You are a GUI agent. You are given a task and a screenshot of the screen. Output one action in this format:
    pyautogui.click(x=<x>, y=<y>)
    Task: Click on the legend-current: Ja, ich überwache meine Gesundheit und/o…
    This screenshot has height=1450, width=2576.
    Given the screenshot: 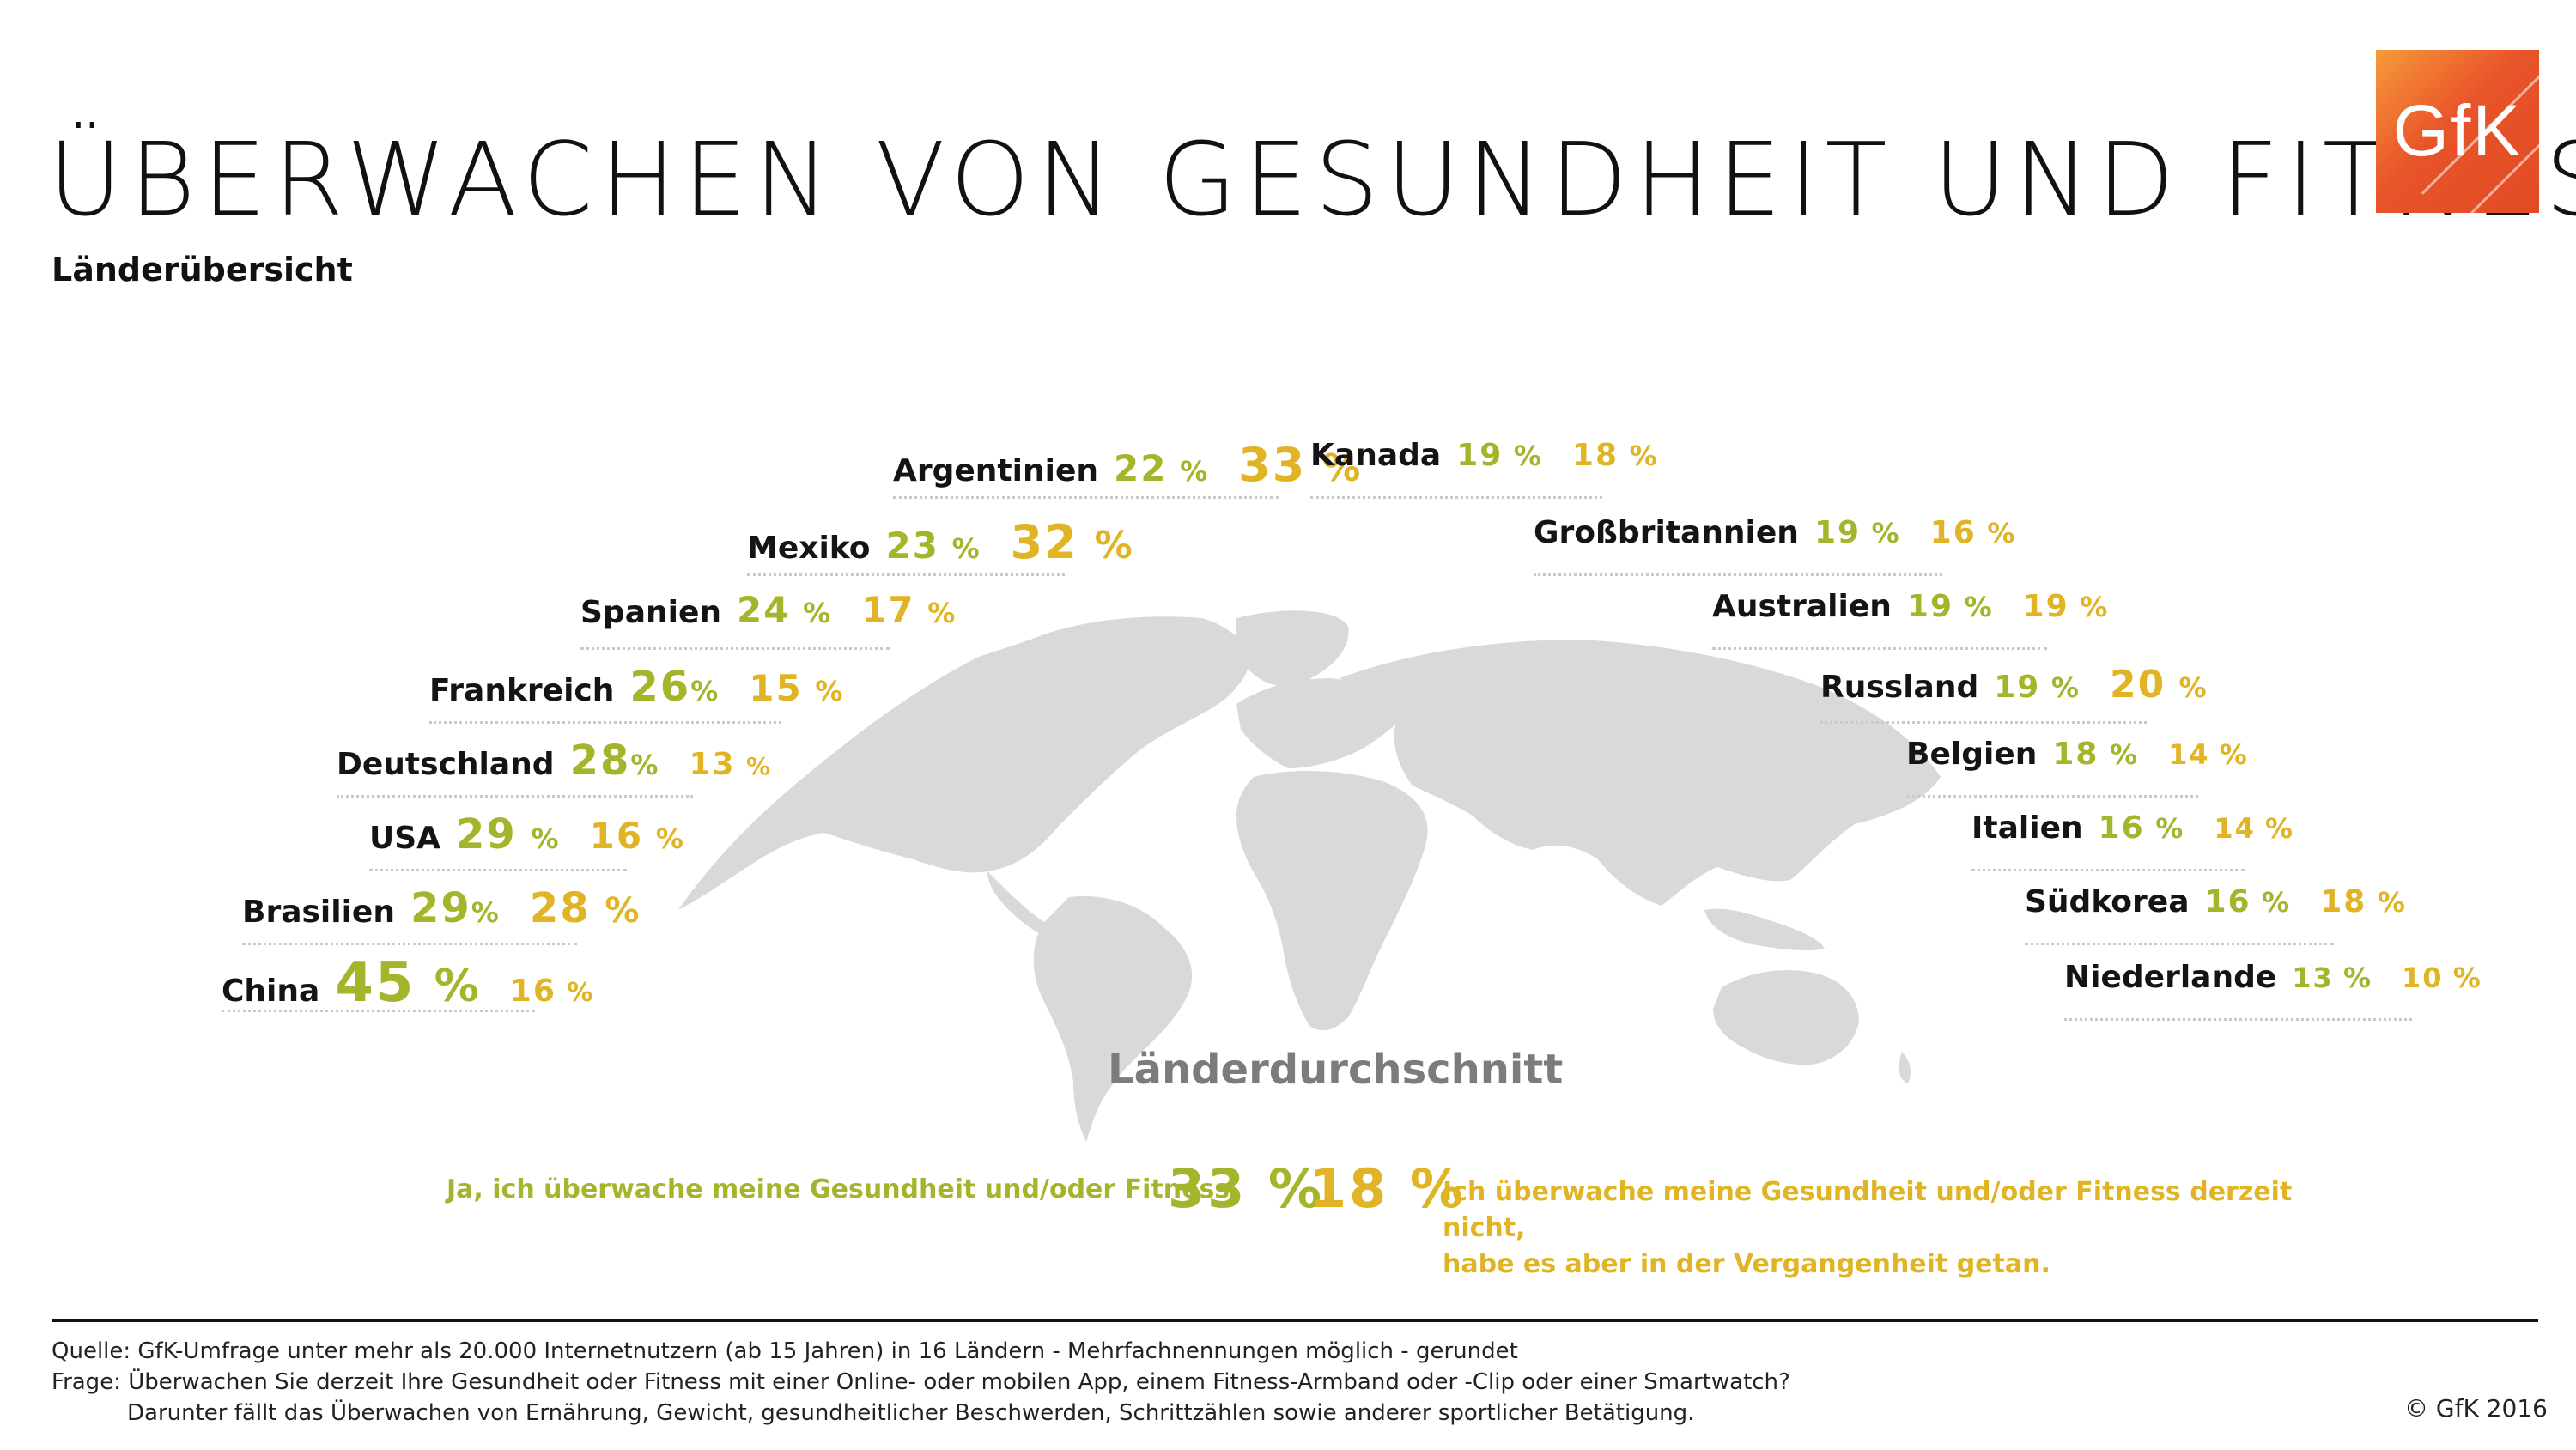 What is the action you would take?
    pyautogui.click(x=843, y=1189)
    